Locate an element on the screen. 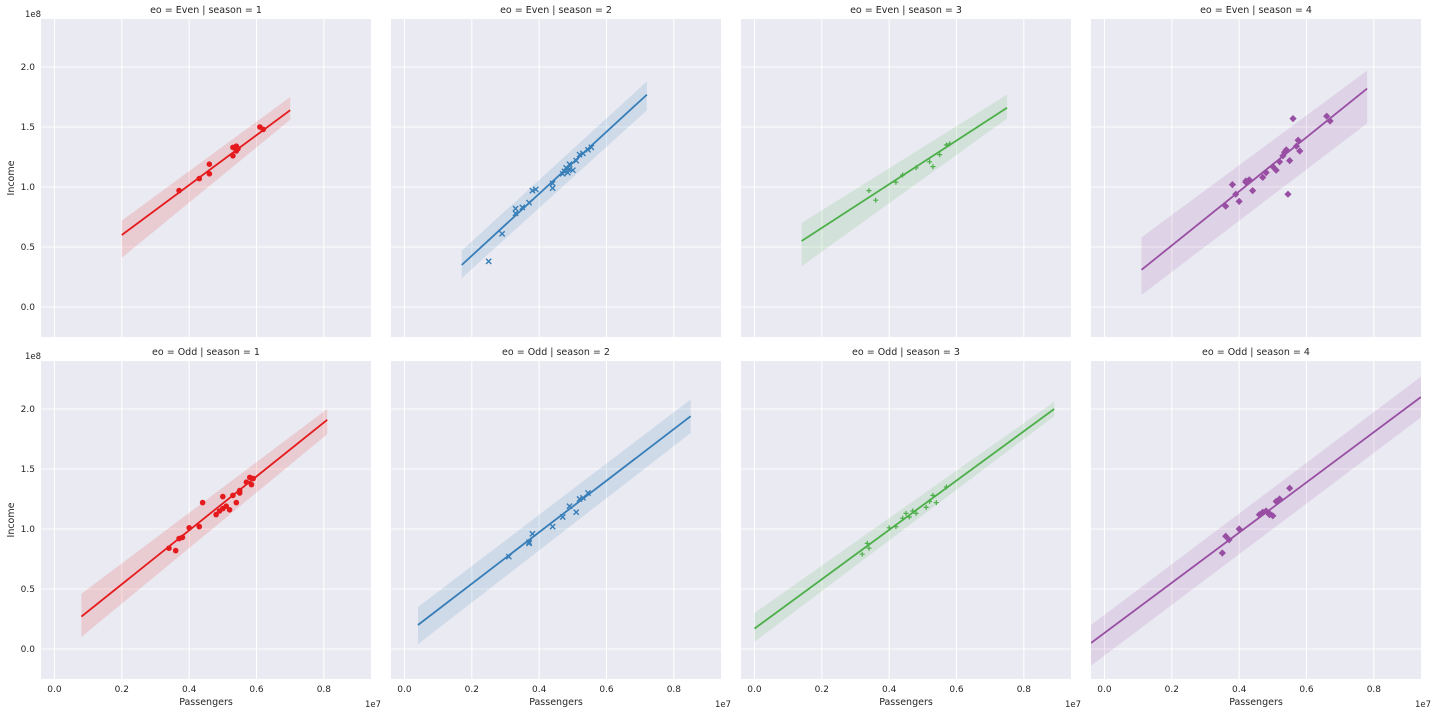 The height and width of the screenshot is (713, 1433). panel-title: eo = Even | season = 2 is located at coordinates (556, 10).